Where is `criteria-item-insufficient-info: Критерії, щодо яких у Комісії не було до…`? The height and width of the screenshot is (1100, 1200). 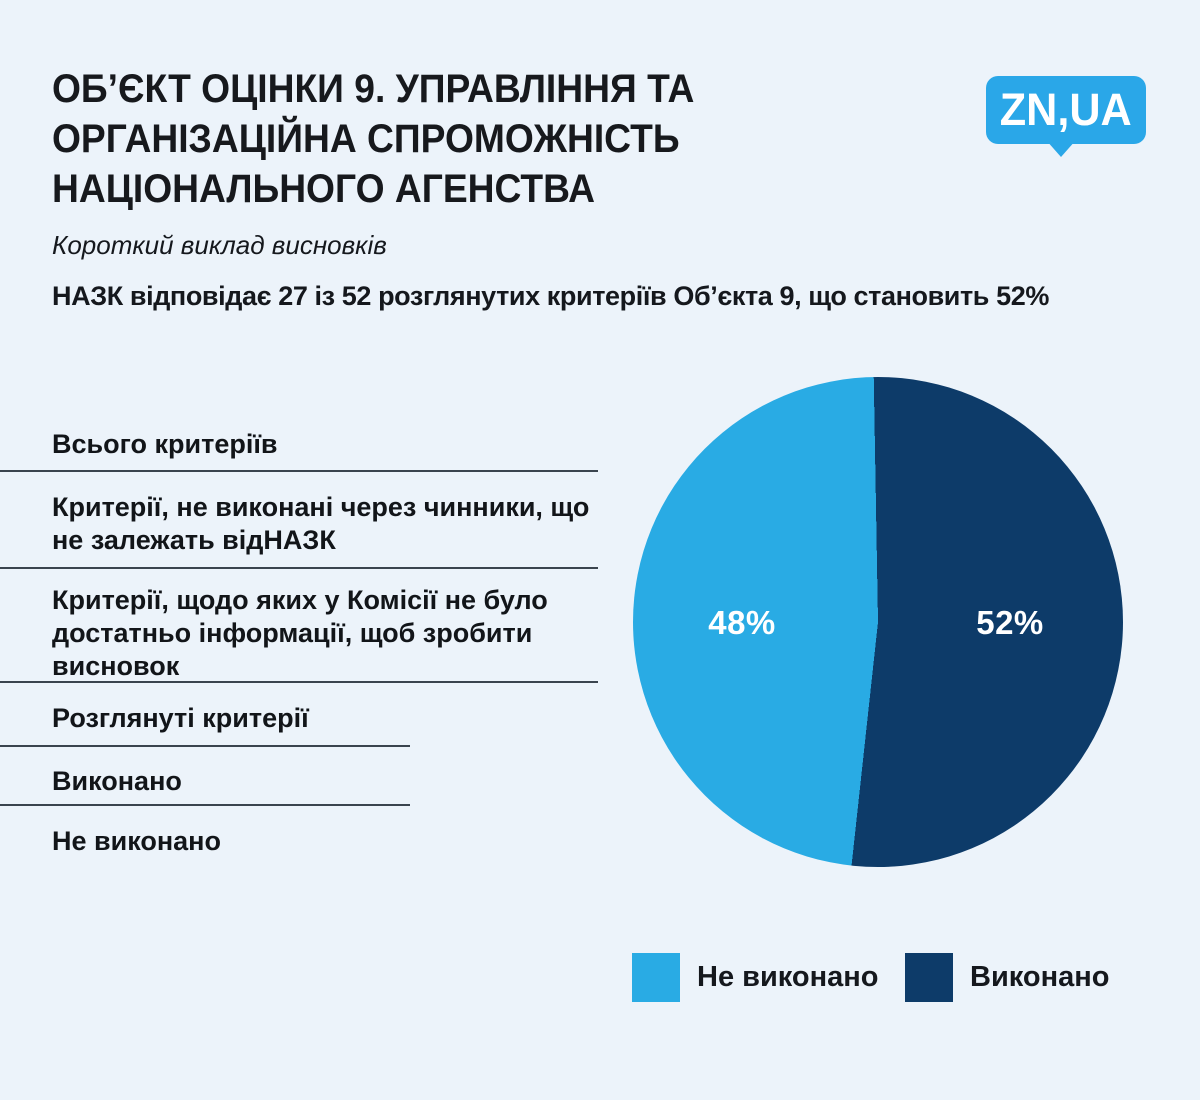
criteria-item-insufficient-info: Критерії, щодо яких у Комісії не було до… is located at coordinates (300, 633).